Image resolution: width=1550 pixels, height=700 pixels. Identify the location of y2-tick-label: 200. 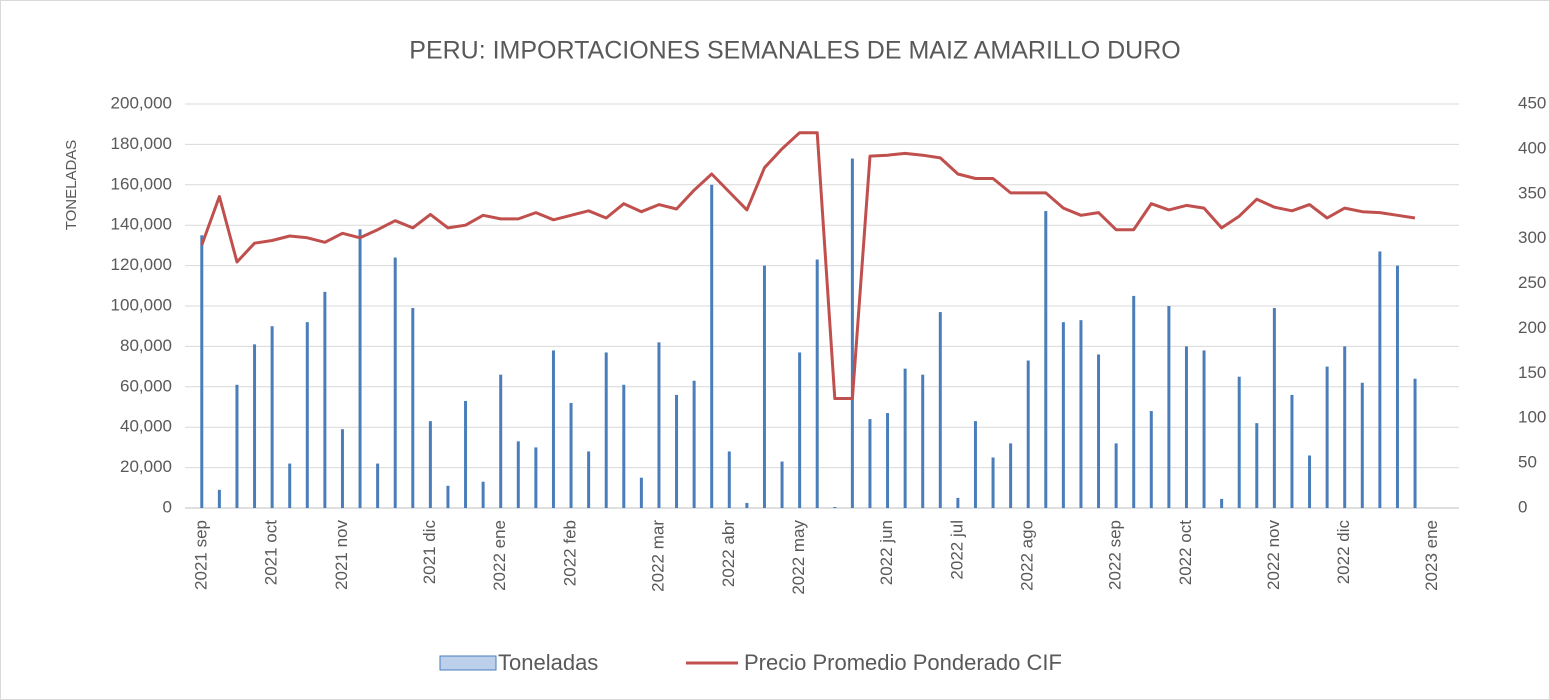
(1532, 327).